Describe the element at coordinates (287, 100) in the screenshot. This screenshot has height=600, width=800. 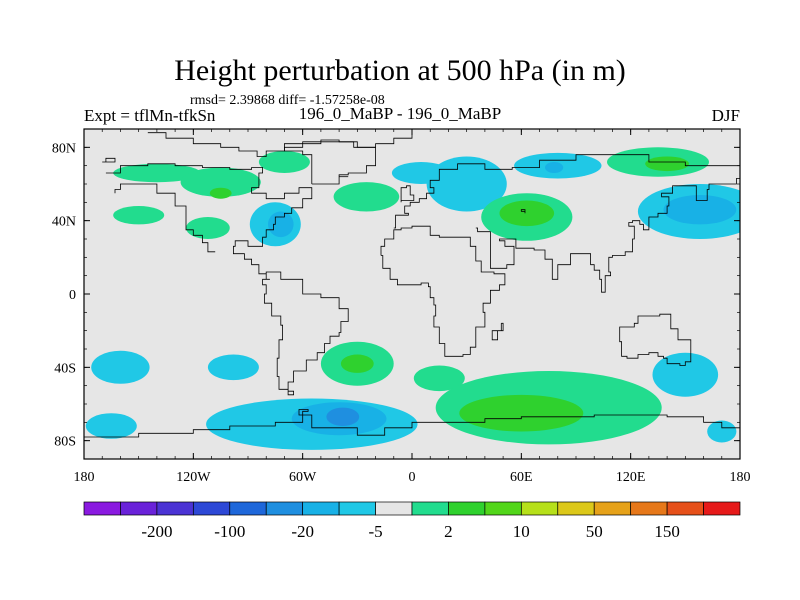
I see `stats-line: rmsd= 2.39868 diff= -1.57258e-08` at that location.